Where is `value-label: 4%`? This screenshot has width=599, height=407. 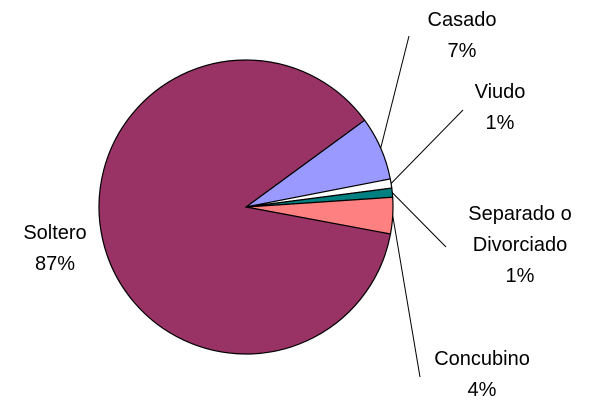 value-label: 4% is located at coordinates (482, 390).